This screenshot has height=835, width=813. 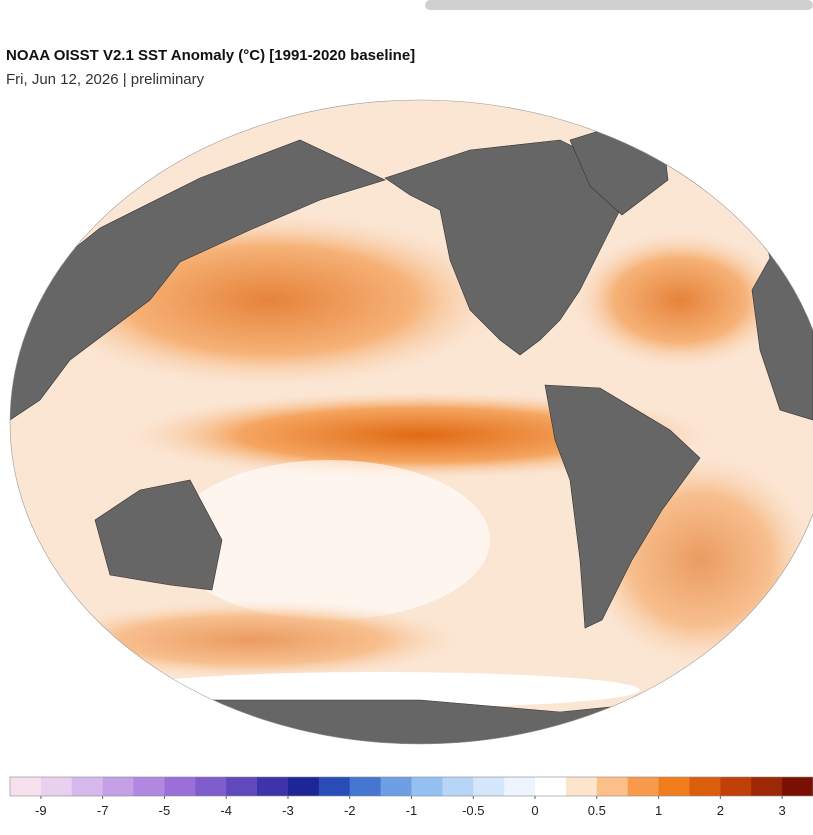 I want to click on colorbar-tick-label: 1, so click(x=658, y=810).